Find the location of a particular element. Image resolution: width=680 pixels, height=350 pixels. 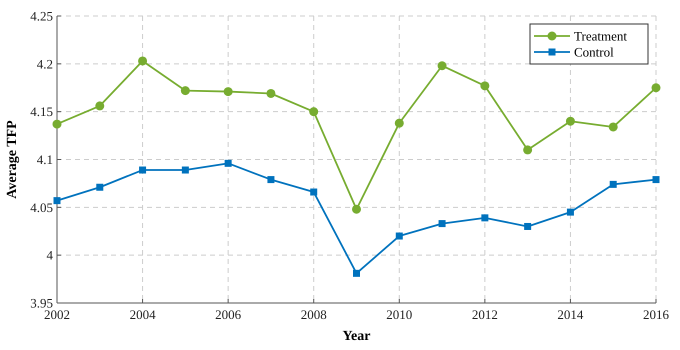

legend-label: Treatment is located at coordinates (601, 36).